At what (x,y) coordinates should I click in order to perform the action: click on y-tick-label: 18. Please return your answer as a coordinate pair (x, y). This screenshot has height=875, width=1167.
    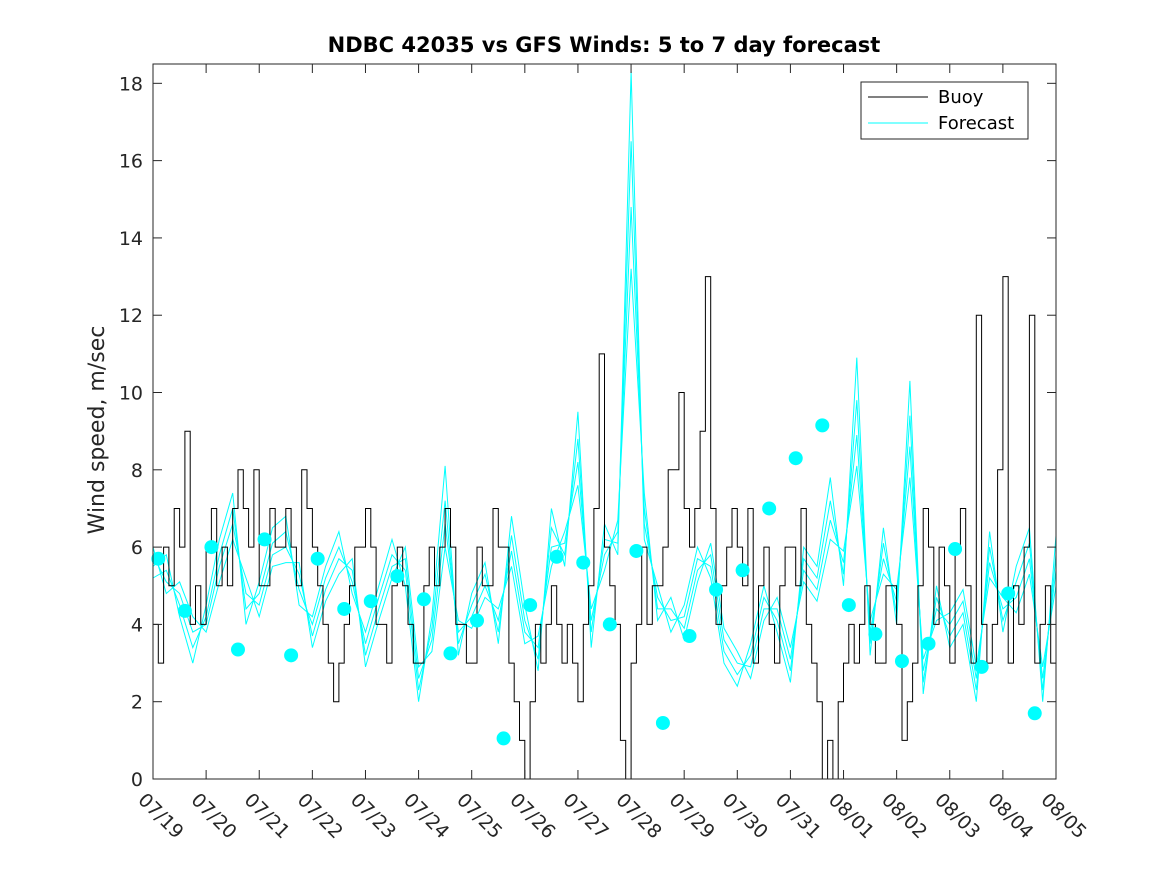
    Looking at the image, I should click on (131, 84).